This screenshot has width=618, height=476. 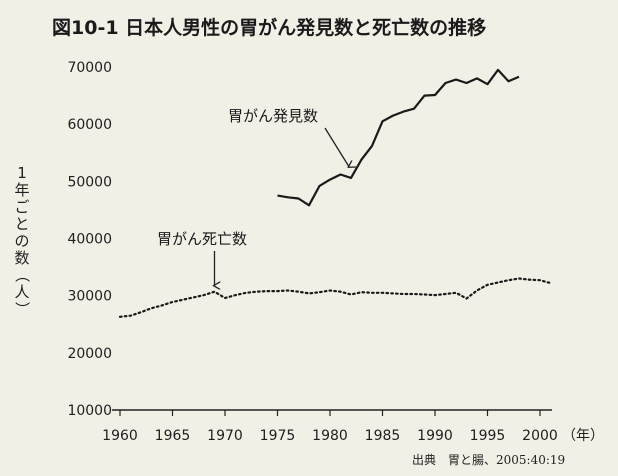 What do you see at coordinates (269, 27) in the screenshot?
I see `chart-title: 図10-1 日本人男性の胃がん発見数と死亡数の推移` at bounding box center [269, 27].